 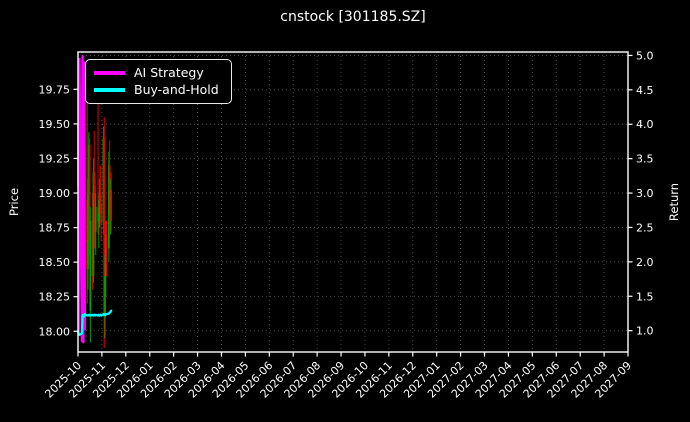 I want to click on y-tick-label-left: 18.50, so click(x=55, y=262).